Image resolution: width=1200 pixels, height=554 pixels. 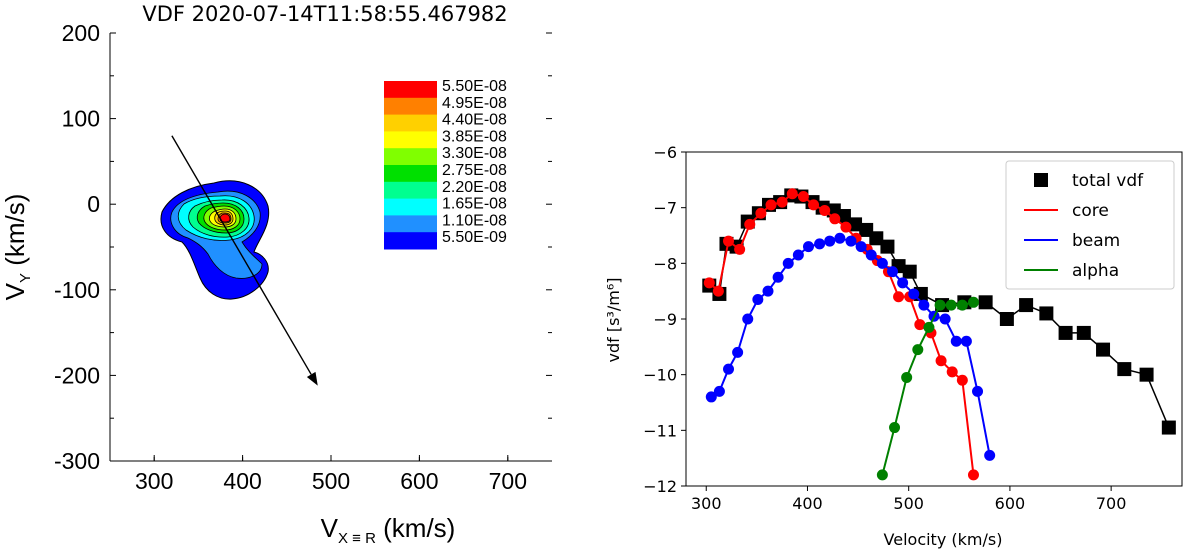 What do you see at coordinates (1010, 503) in the screenshot?
I see `vdf-xtick-label: 600` at bounding box center [1010, 503].